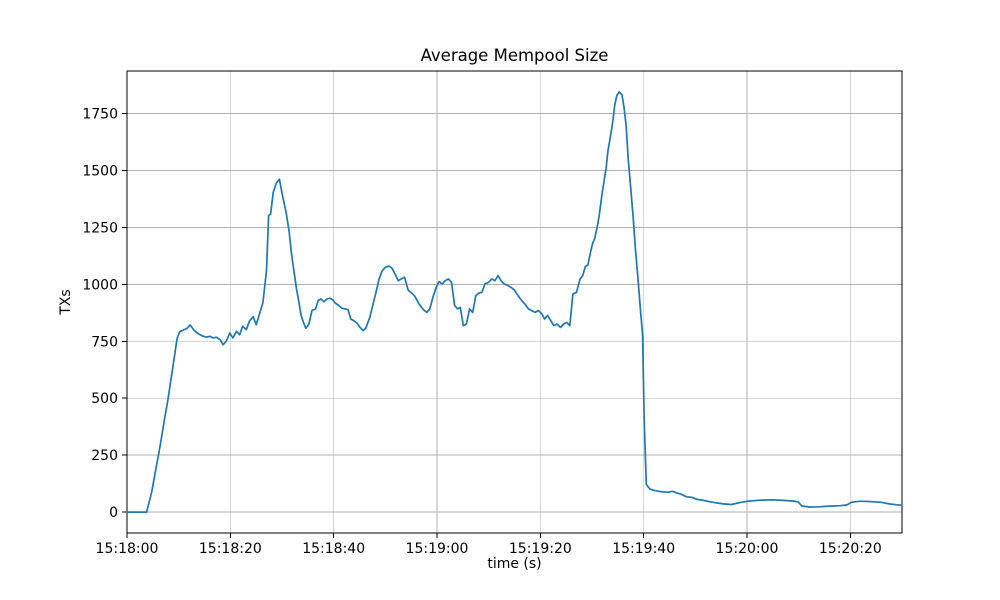 The height and width of the screenshot is (600, 1000). I want to click on y-tick-label: 500, so click(104, 399).